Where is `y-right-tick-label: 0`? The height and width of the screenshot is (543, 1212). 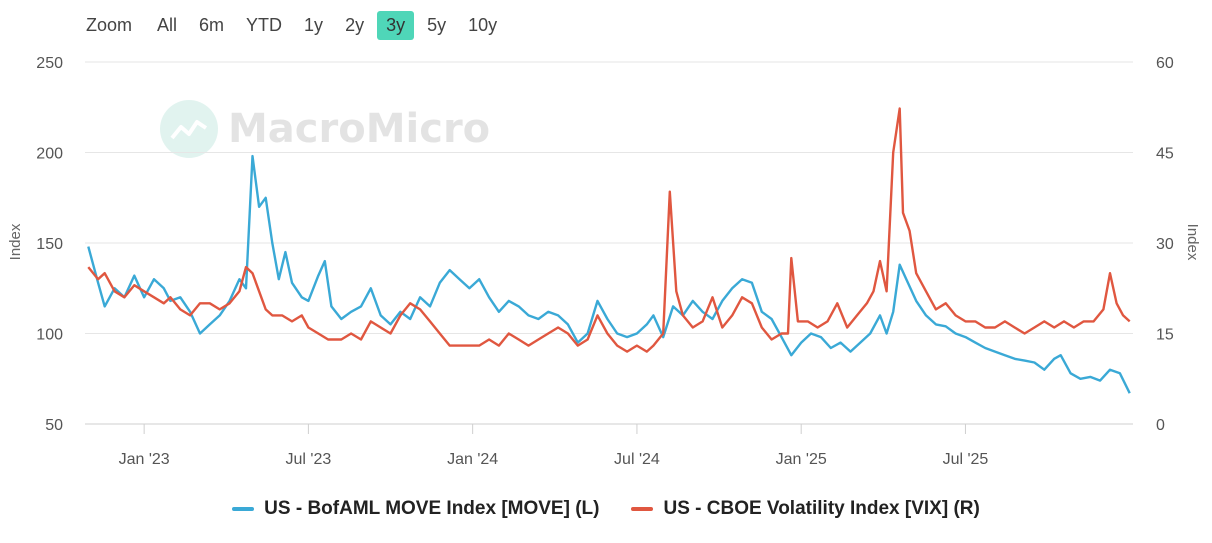 y-right-tick-label: 0 is located at coordinates (1160, 425).